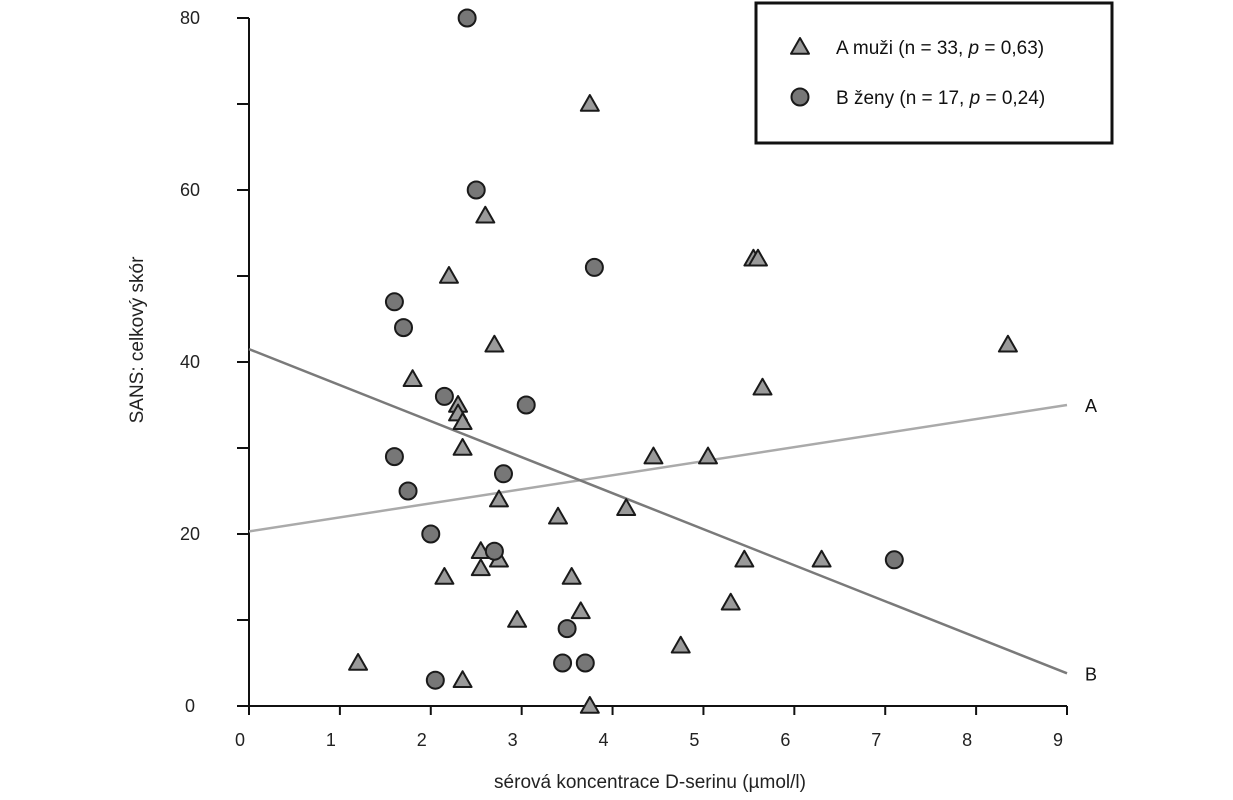 This screenshot has width=1233, height=800. What do you see at coordinates (422, 740) in the screenshot?
I see `x-tick-label: 2` at bounding box center [422, 740].